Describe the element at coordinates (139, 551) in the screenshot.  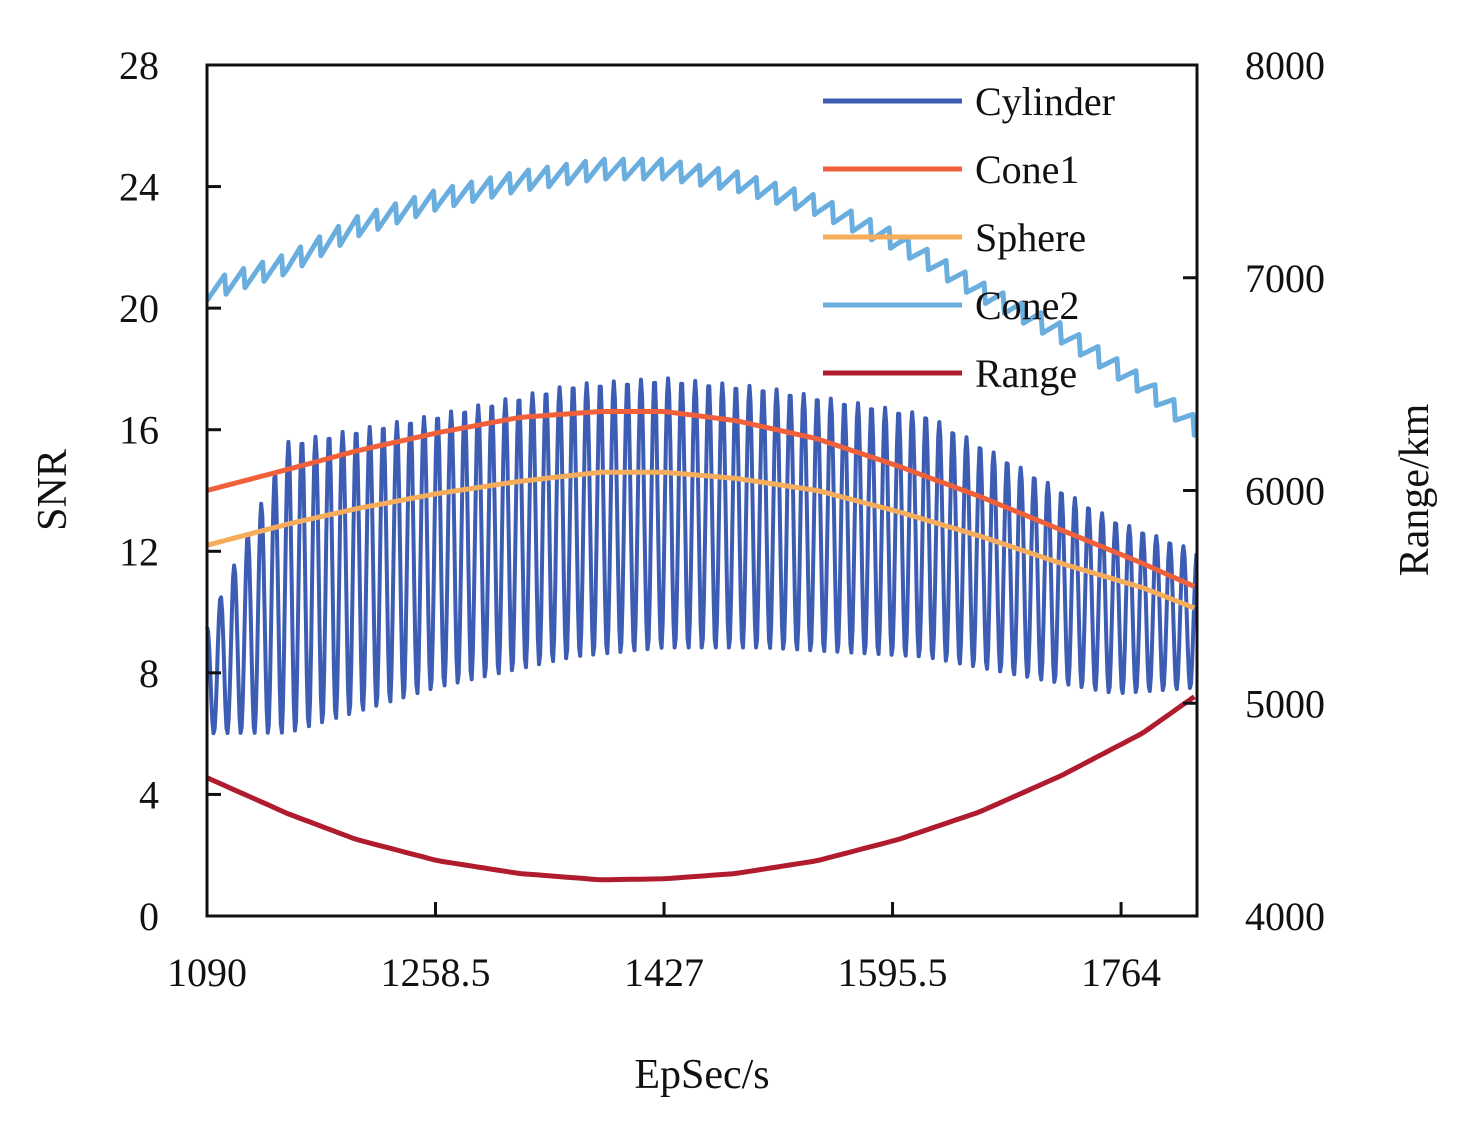
I see `y-tick-label: 12` at that location.